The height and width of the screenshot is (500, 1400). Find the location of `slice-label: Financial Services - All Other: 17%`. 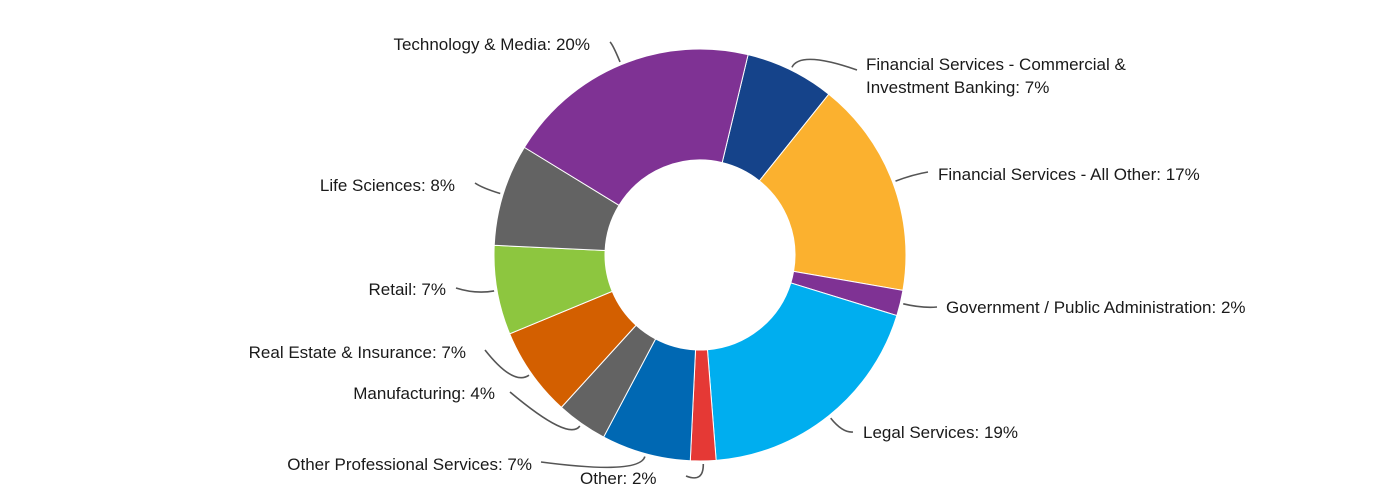

slice-label: Financial Services - All Other: 17% is located at coordinates (1069, 174).